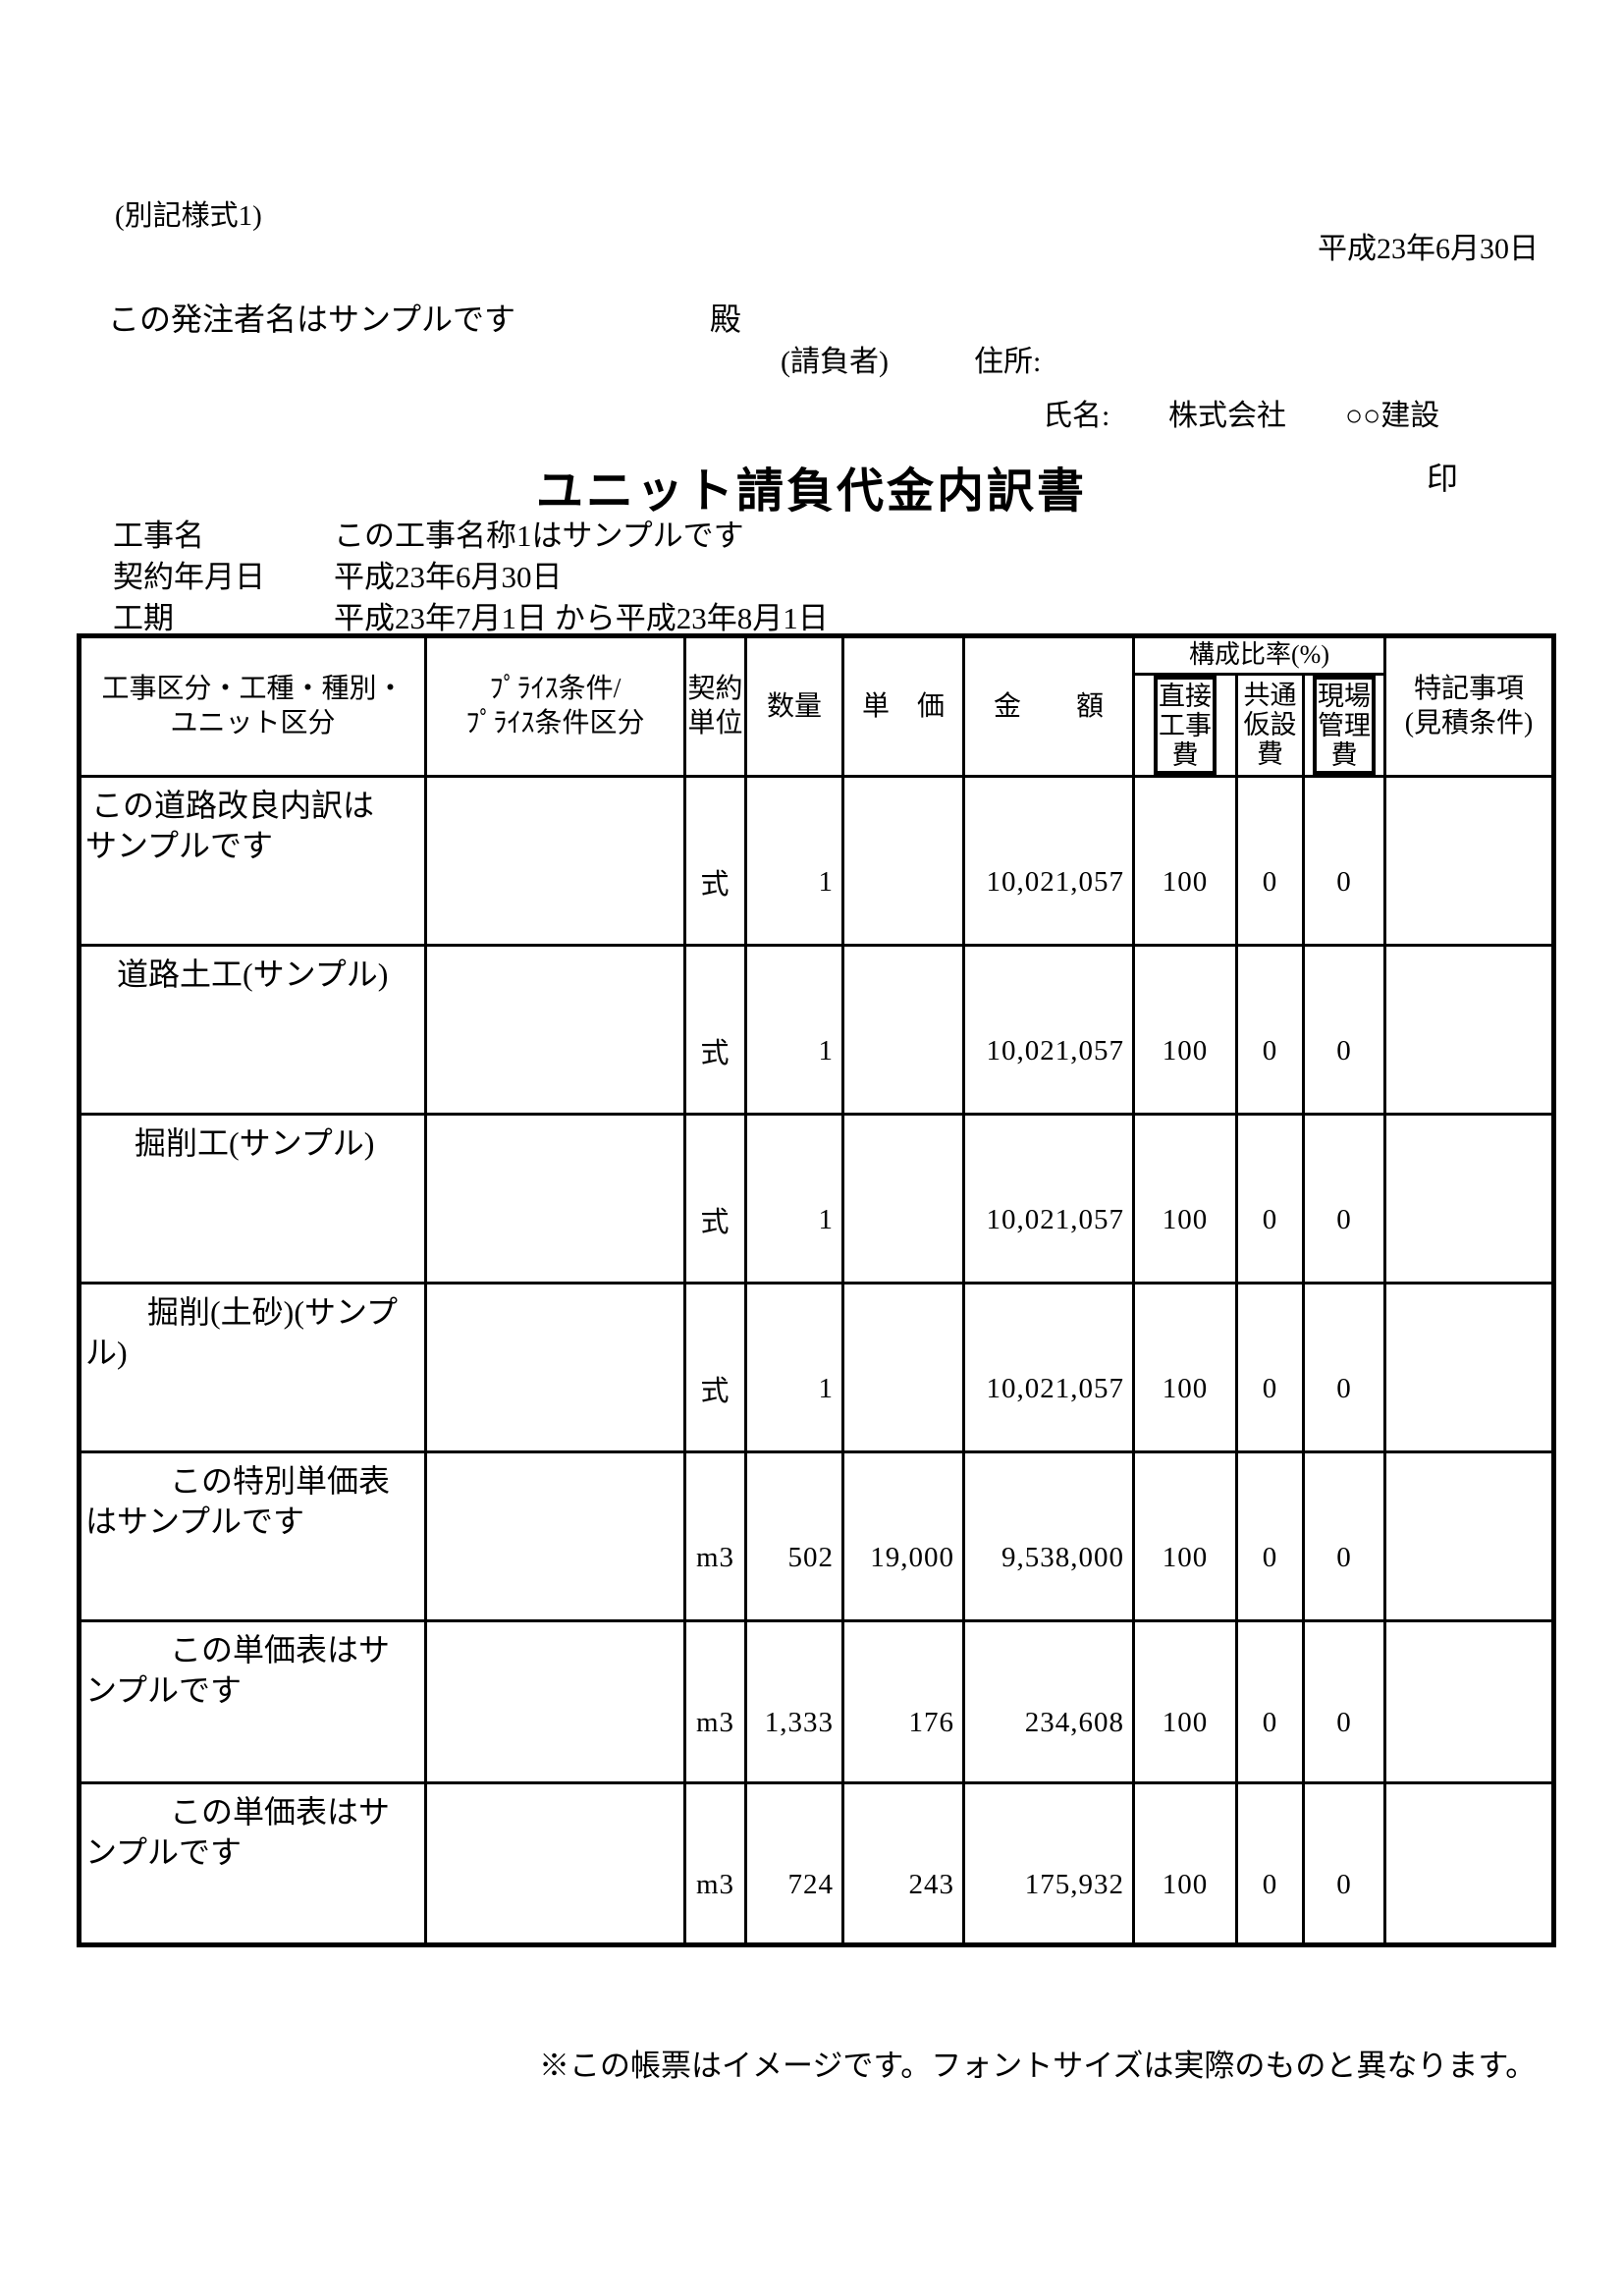 This screenshot has height=2296, width=1623. What do you see at coordinates (1048, 1535) in the screenshot?
I see `cell-amount: 9,538,000` at bounding box center [1048, 1535].